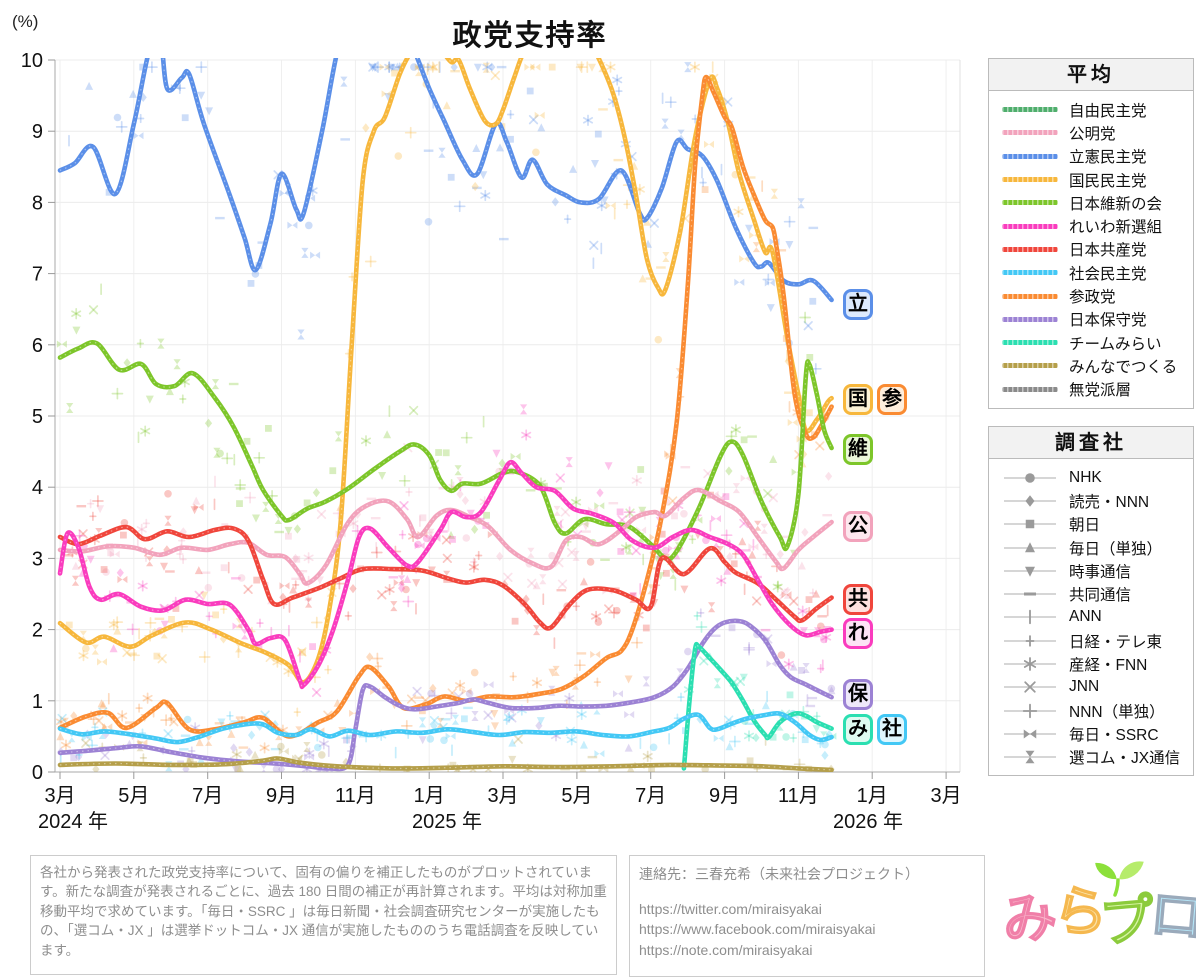 This screenshot has width=1200, height=979. What do you see at coordinates (1097, 156) in the screenshot?
I see `legend-average-item: 立憲民主党` at bounding box center [1097, 156].